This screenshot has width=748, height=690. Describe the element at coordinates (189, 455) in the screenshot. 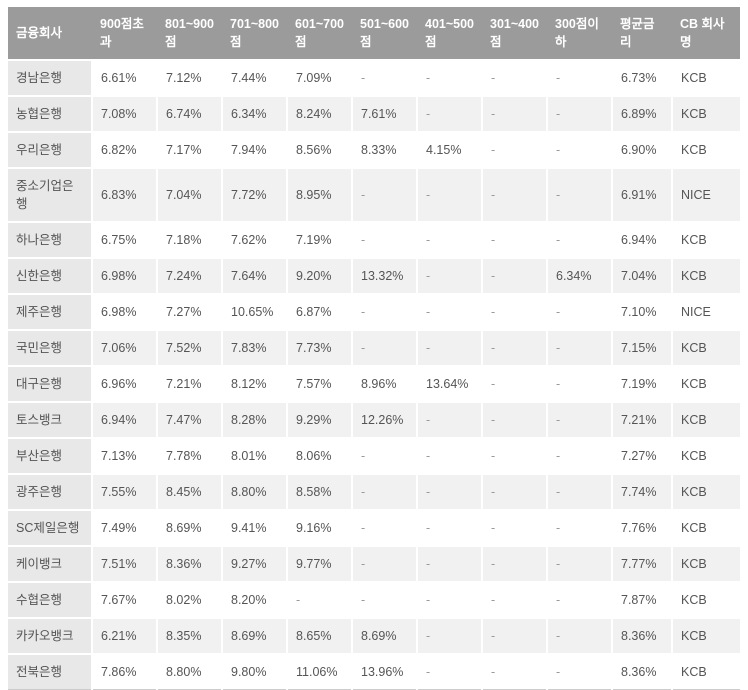

I see `rate-cell: 7.78%` at that location.